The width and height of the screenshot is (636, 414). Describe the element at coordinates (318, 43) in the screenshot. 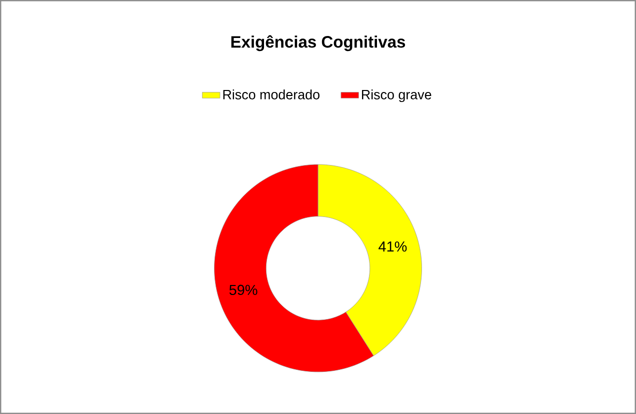

I see `chart-title: Exigências Cognitivas` at that location.